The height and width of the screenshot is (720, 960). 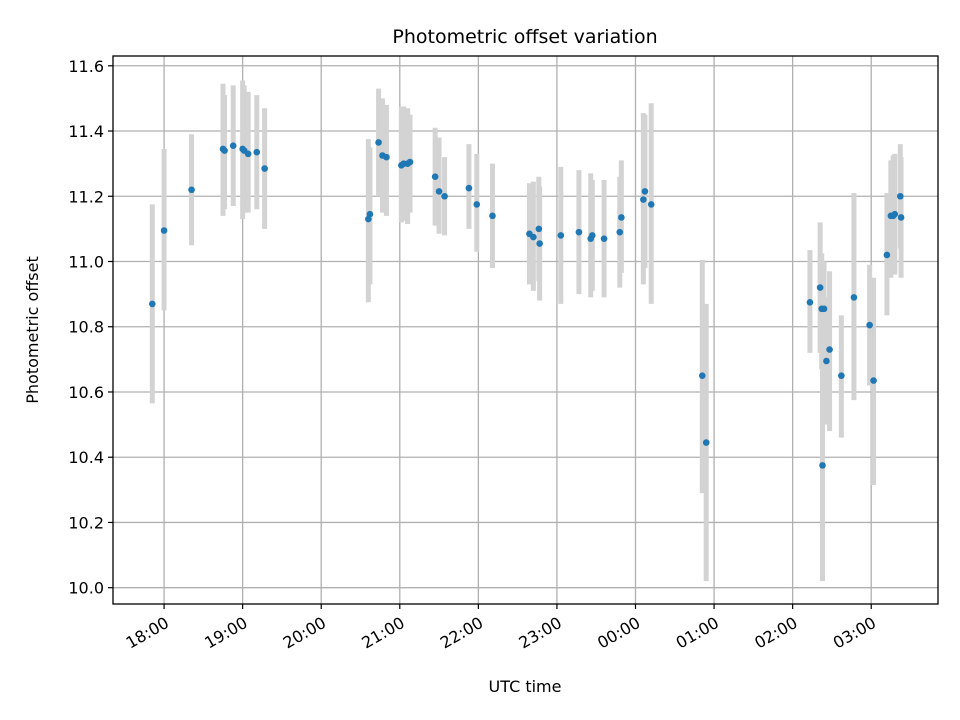 What do you see at coordinates (525, 686) in the screenshot?
I see `x-axis-title: UTC time` at bounding box center [525, 686].